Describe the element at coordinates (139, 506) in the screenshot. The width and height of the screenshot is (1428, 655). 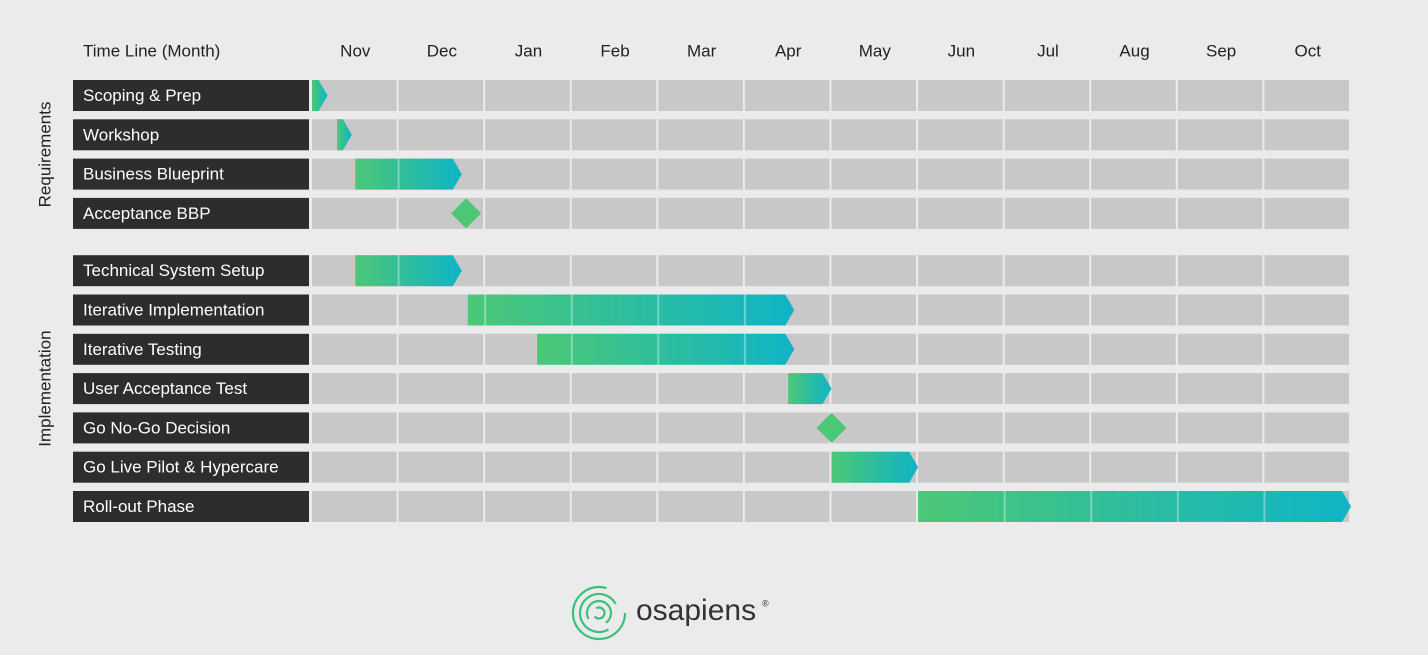
I see `task-label: Roll-out Phase` at that location.